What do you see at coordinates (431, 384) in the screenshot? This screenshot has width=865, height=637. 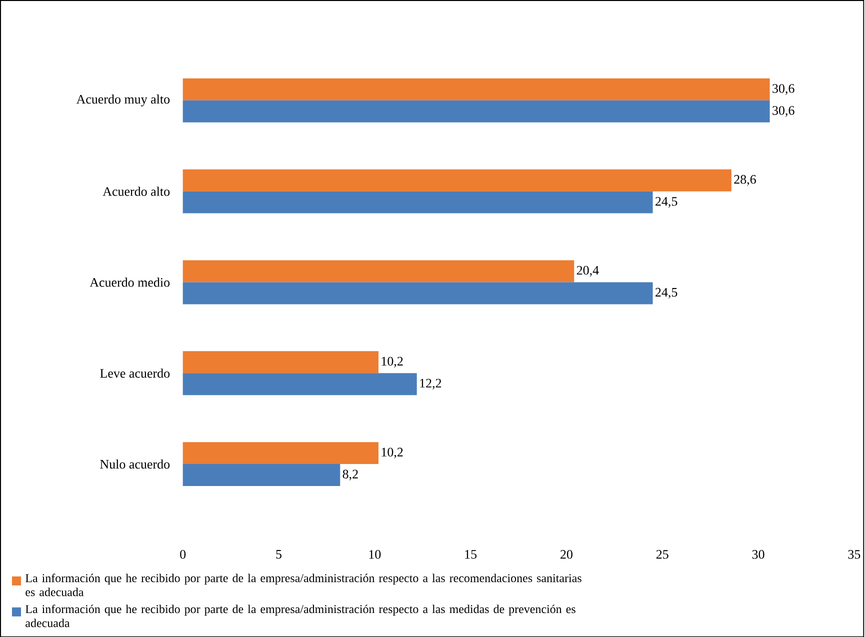 I see `data-label: 12,2` at bounding box center [431, 384].